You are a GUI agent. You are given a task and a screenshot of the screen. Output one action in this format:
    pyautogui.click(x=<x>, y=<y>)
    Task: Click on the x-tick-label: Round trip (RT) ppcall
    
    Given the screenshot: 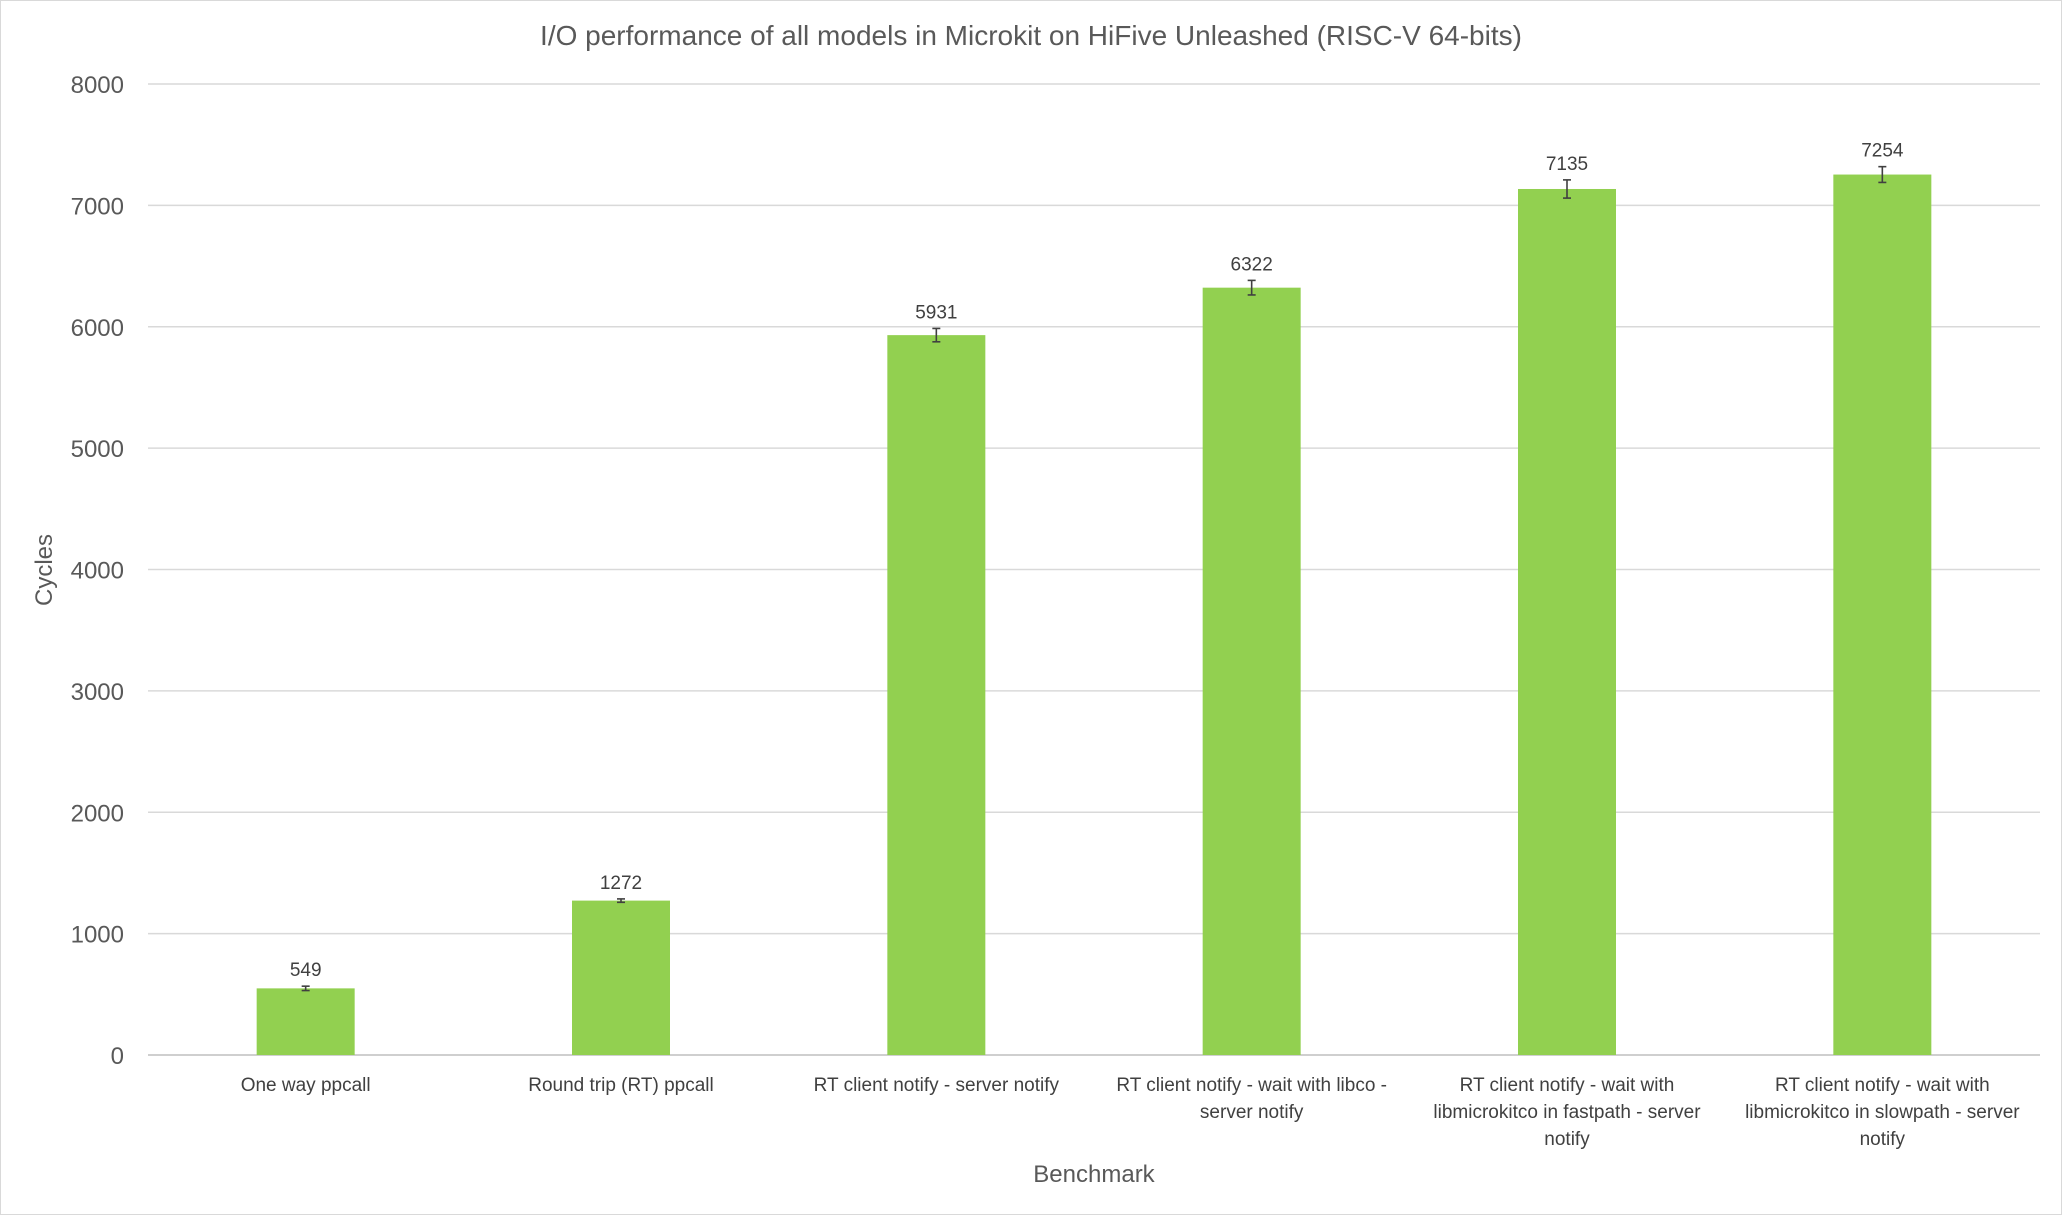 What is the action you would take?
    pyautogui.click(x=621, y=1085)
    